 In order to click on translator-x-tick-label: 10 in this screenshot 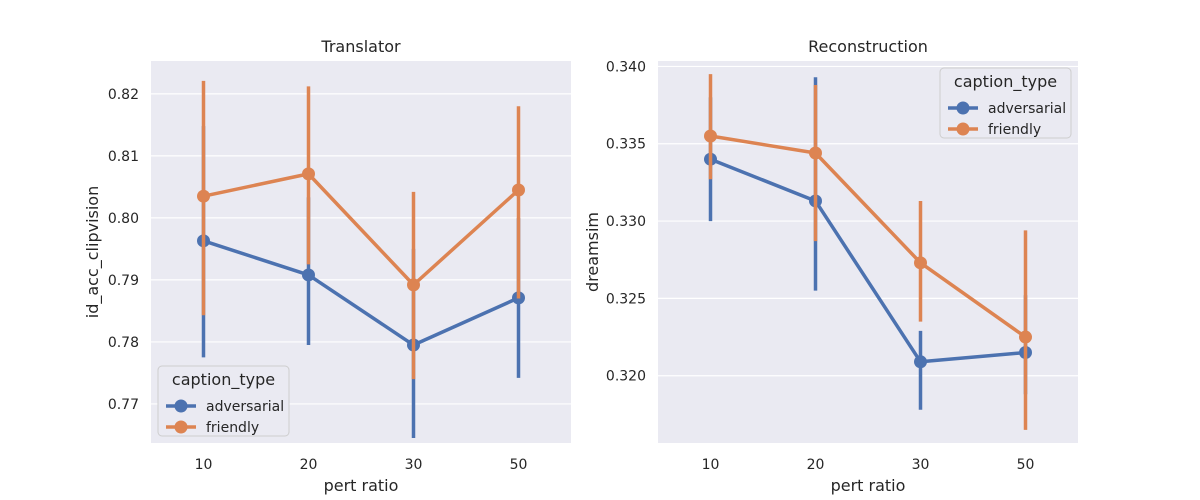, I will do `click(204, 465)`.